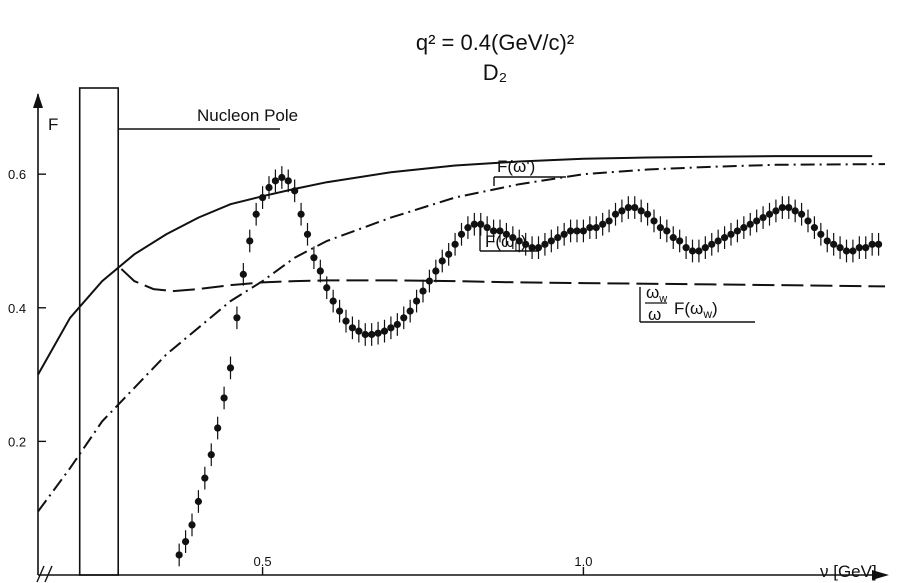  What do you see at coordinates (848, 571) in the screenshot?
I see `x-axis-label: ν [GeV]` at bounding box center [848, 571].